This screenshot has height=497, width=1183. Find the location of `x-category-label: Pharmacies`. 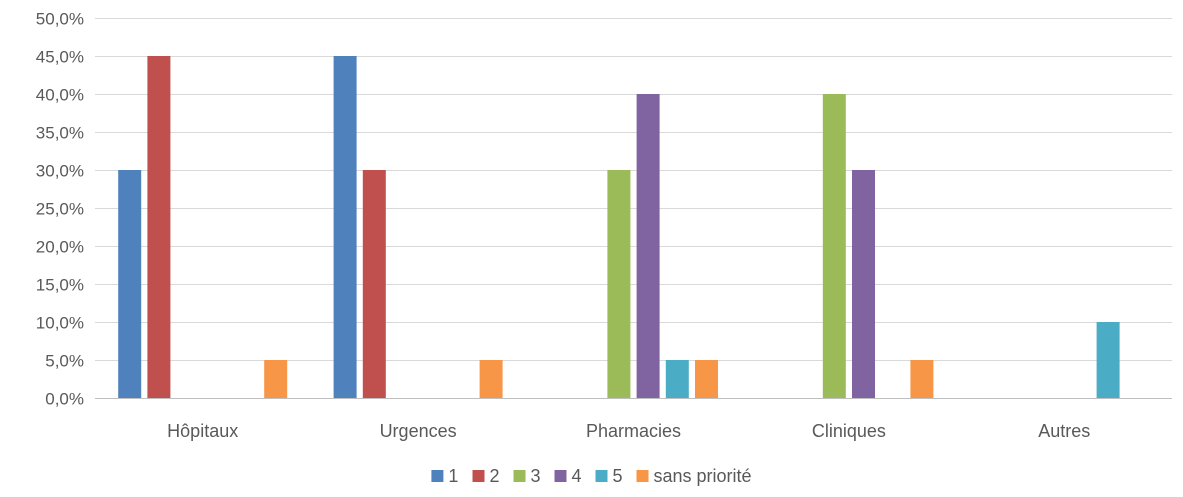

x-category-label: Pharmacies is located at coordinates (633, 431).